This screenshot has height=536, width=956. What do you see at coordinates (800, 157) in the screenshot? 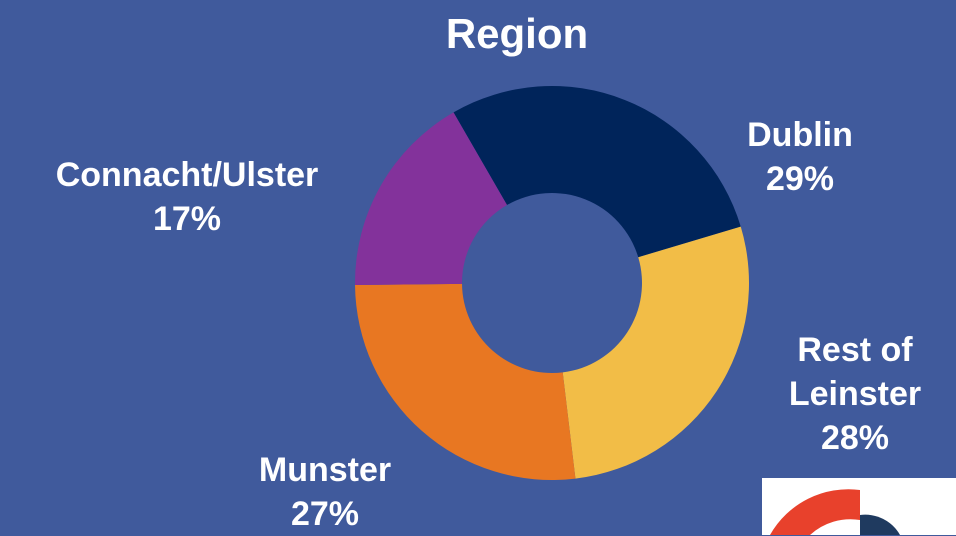
I see `slice-label: Dublin 29%` at bounding box center [800, 157].